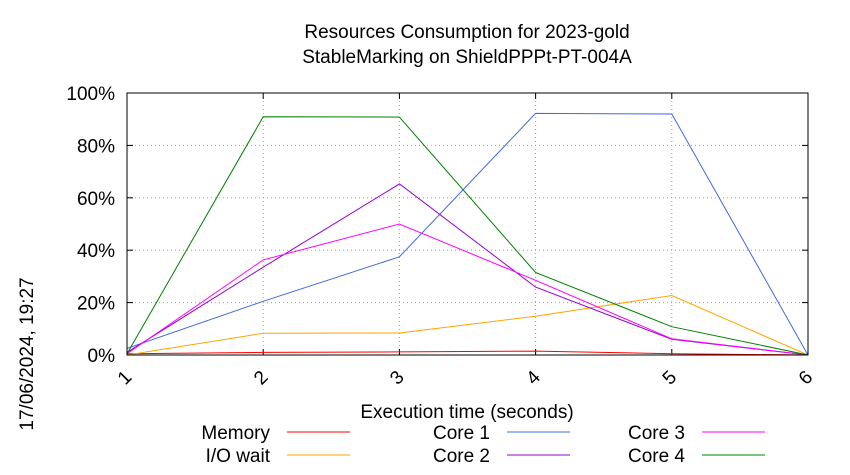  Describe the element at coordinates (461, 456) in the screenshot. I see `legend-label-core-2: Core 2` at that location.